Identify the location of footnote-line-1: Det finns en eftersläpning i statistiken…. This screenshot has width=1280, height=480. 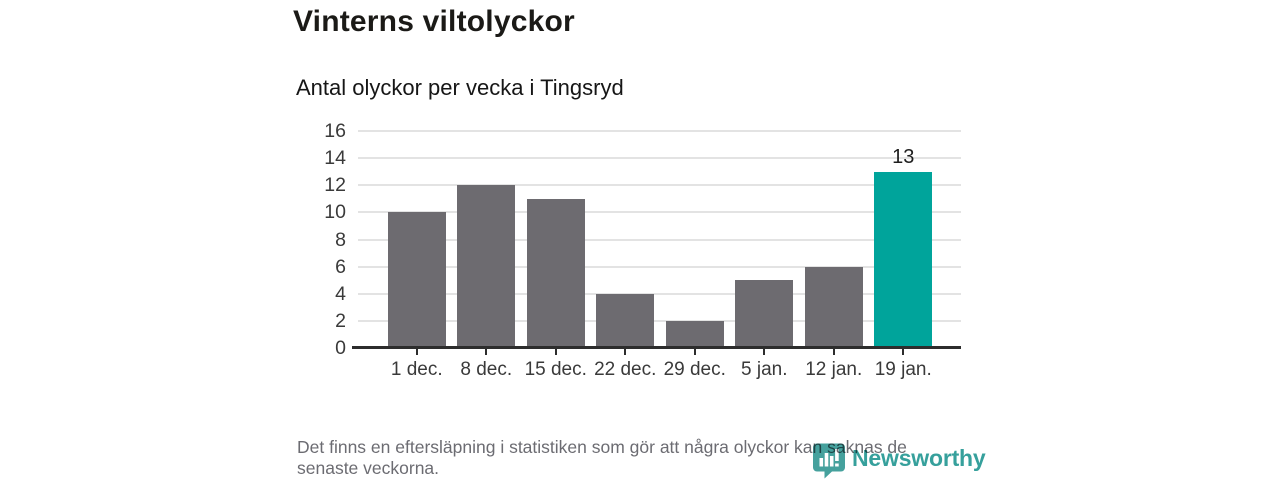
(602, 447).